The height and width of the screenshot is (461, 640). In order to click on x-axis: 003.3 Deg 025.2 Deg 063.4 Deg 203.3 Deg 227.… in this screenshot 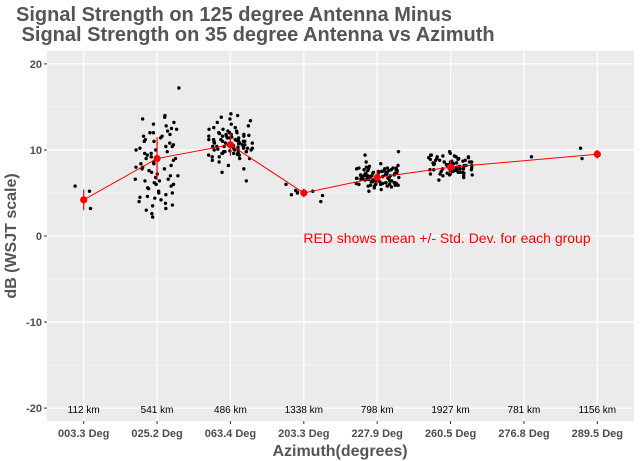, I will do `click(340, 430)`.